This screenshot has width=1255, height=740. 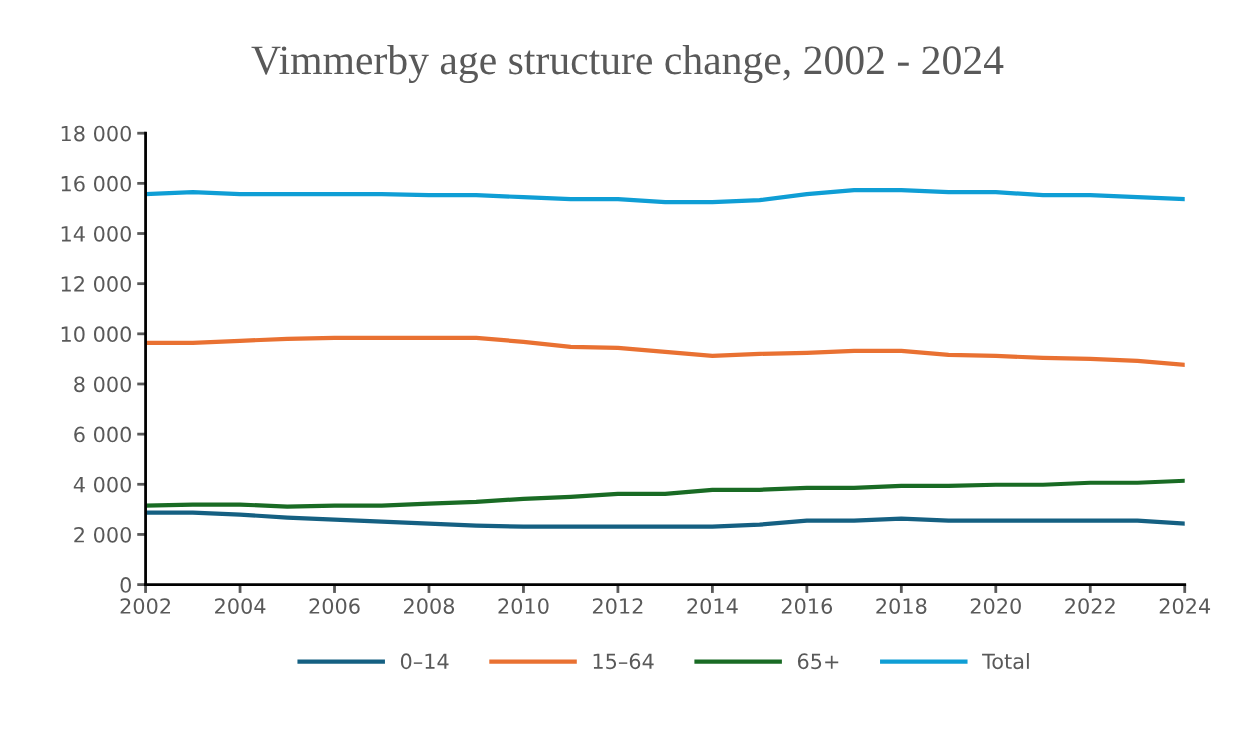 I want to click on x-tick-label: 2008, so click(x=429, y=606).